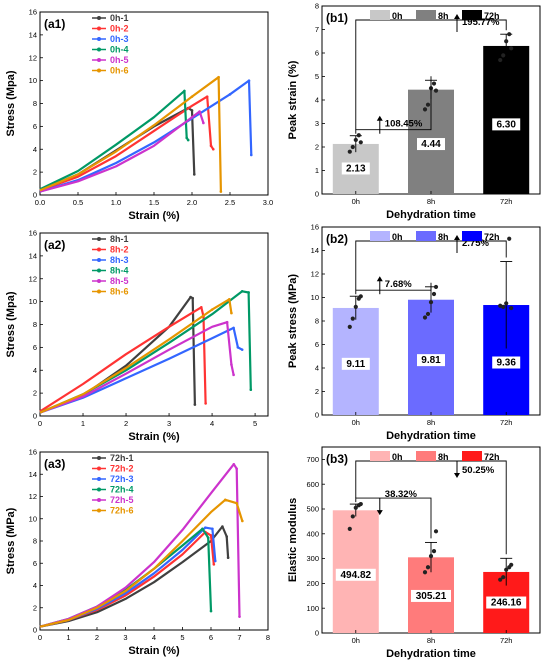  I want to click on a3-xtick-label: 4, so click(154, 637).